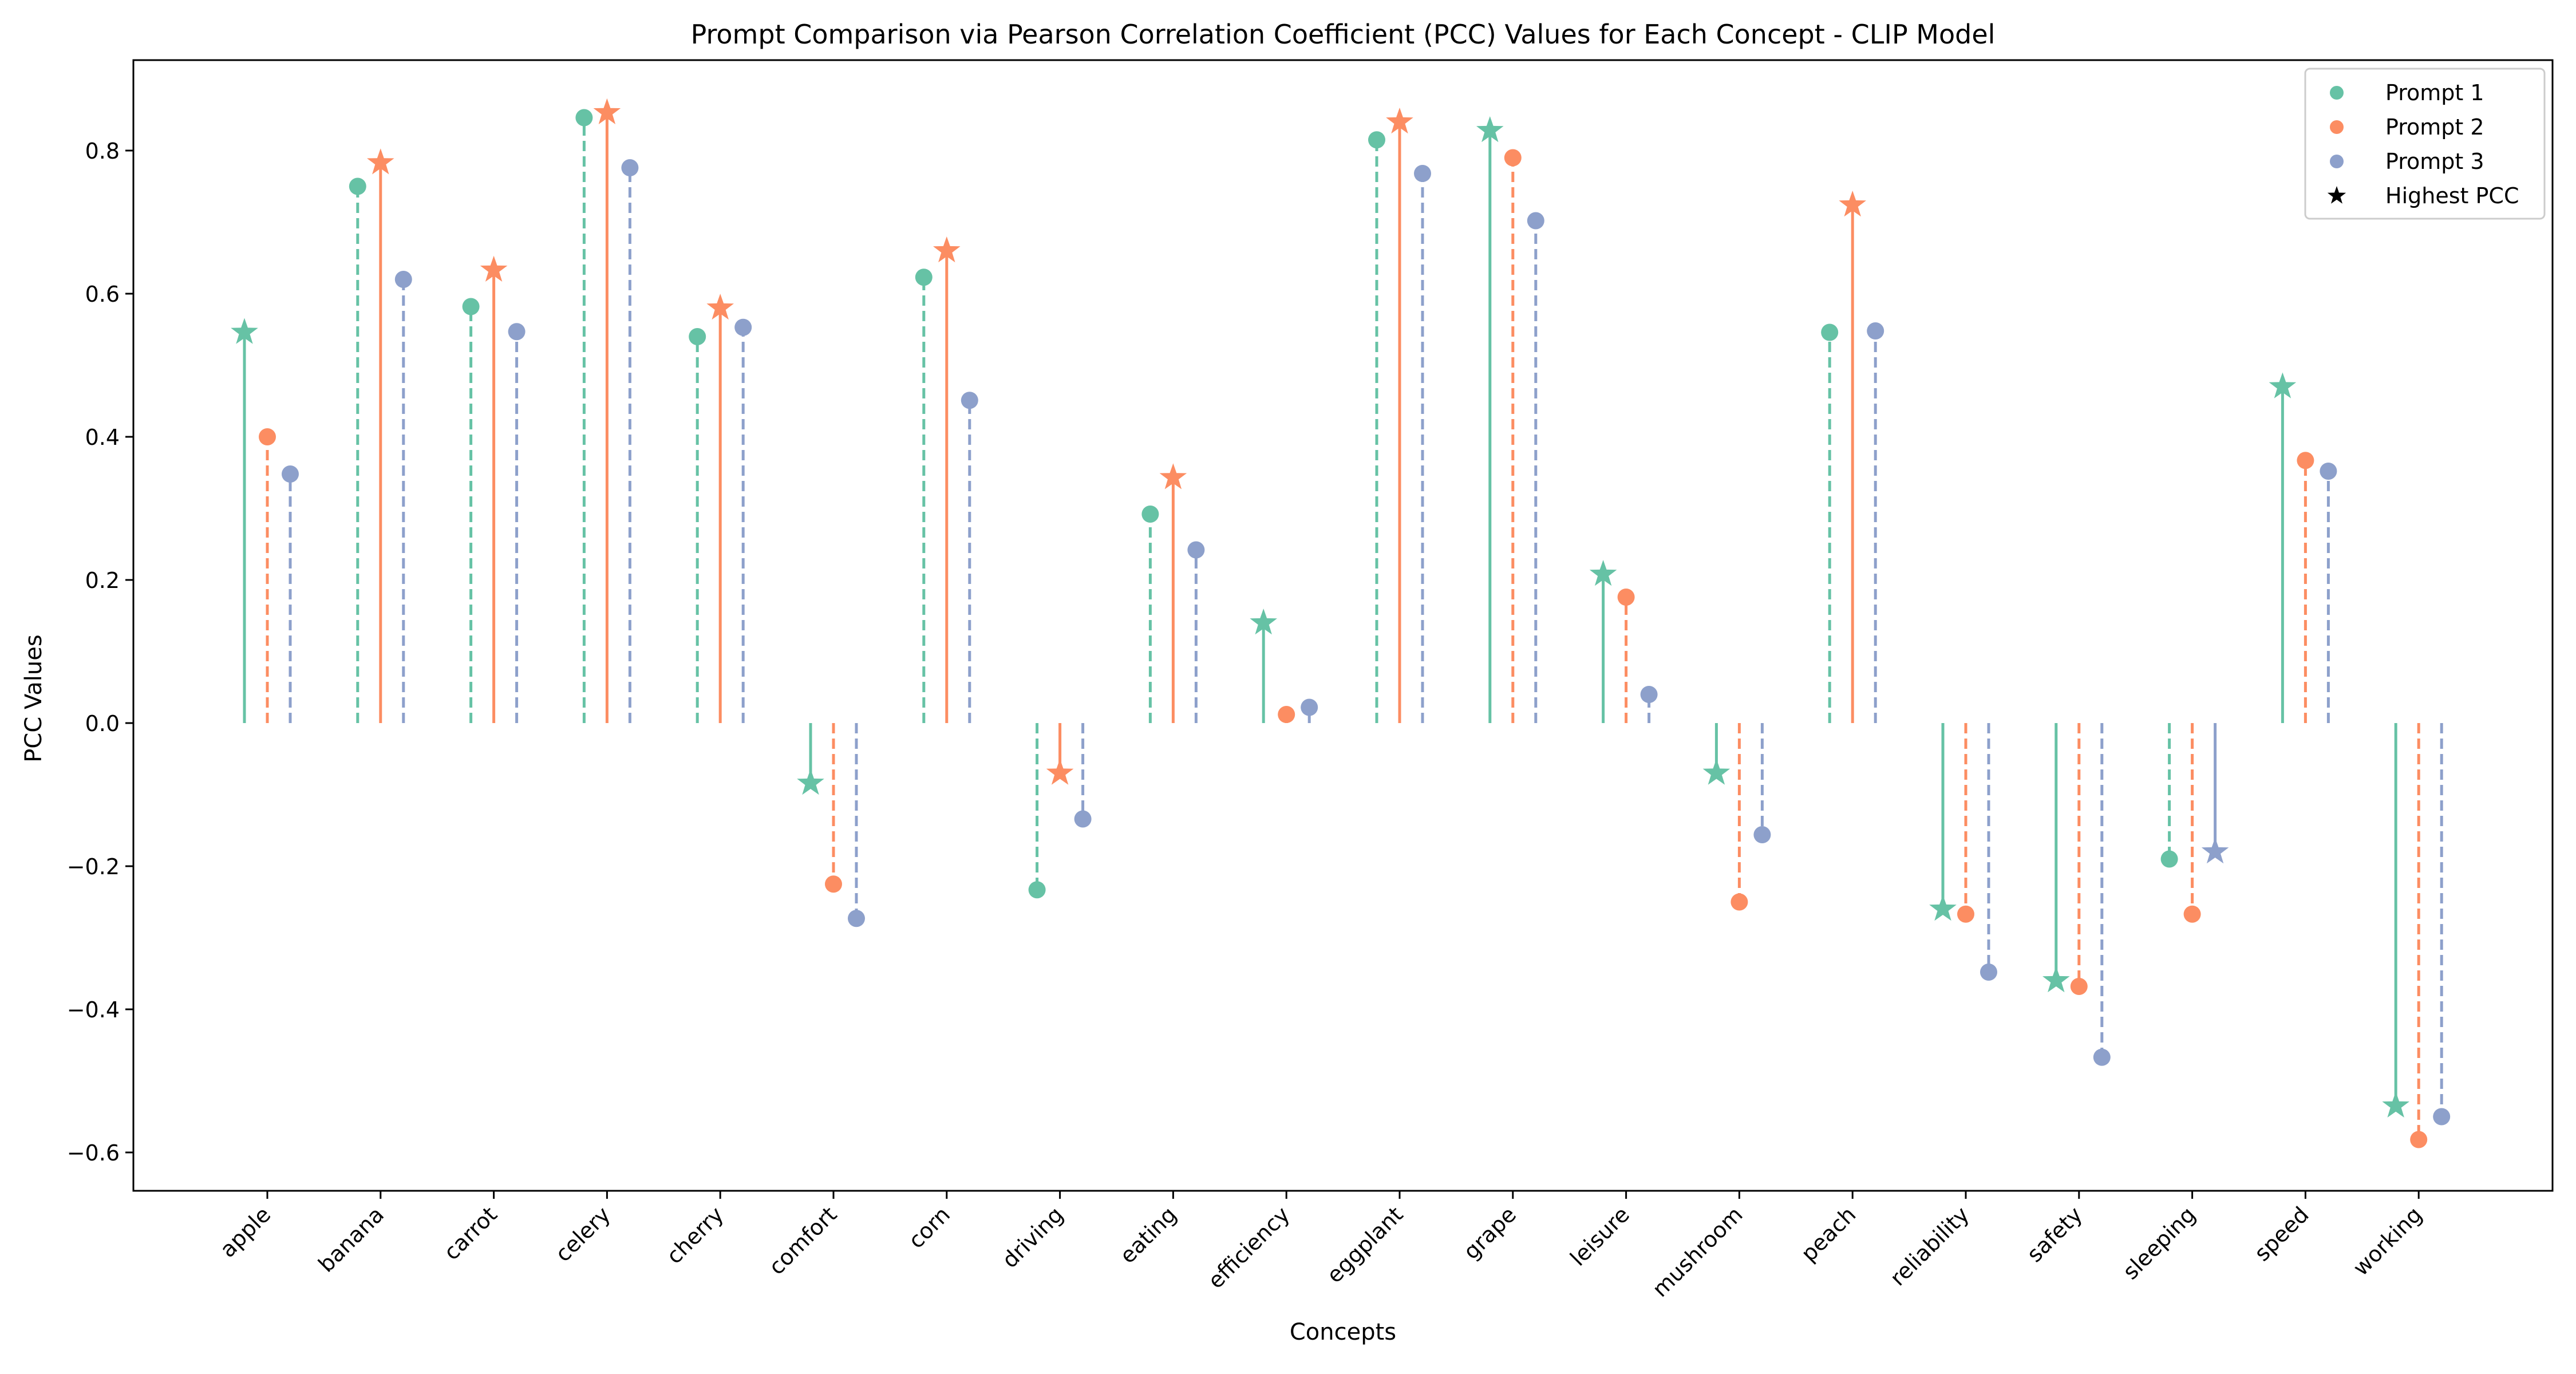 This screenshot has width=2576, height=1374. Describe the element at coordinates (802, 1241) in the screenshot. I see `x-tick-label-comfort: comfort` at that location.